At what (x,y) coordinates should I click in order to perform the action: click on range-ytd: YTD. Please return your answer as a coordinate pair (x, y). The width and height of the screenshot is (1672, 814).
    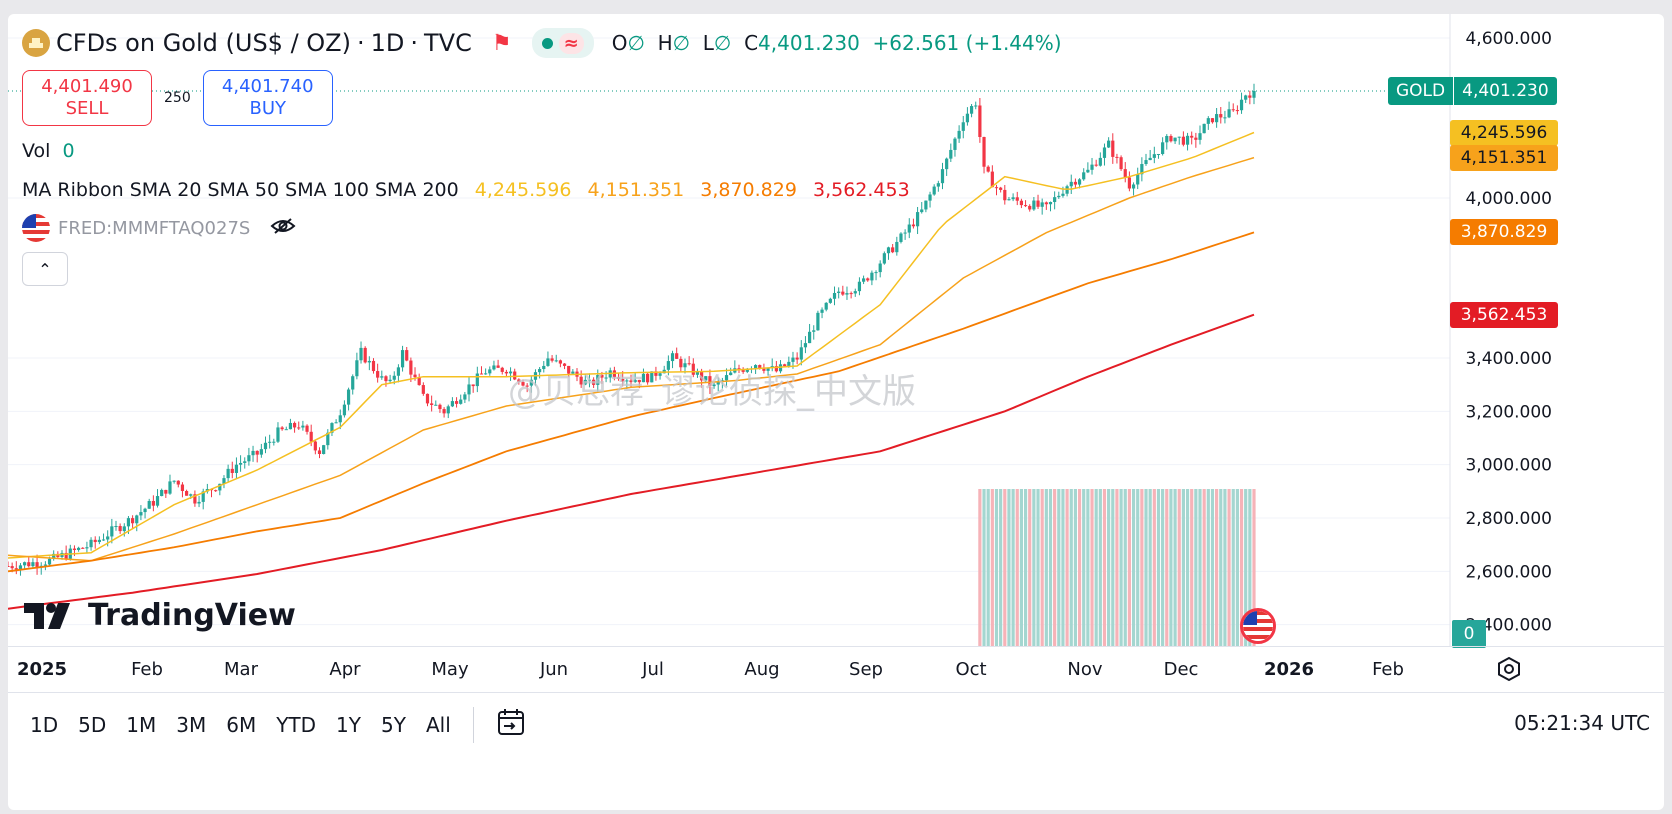
    Looking at the image, I should click on (296, 725).